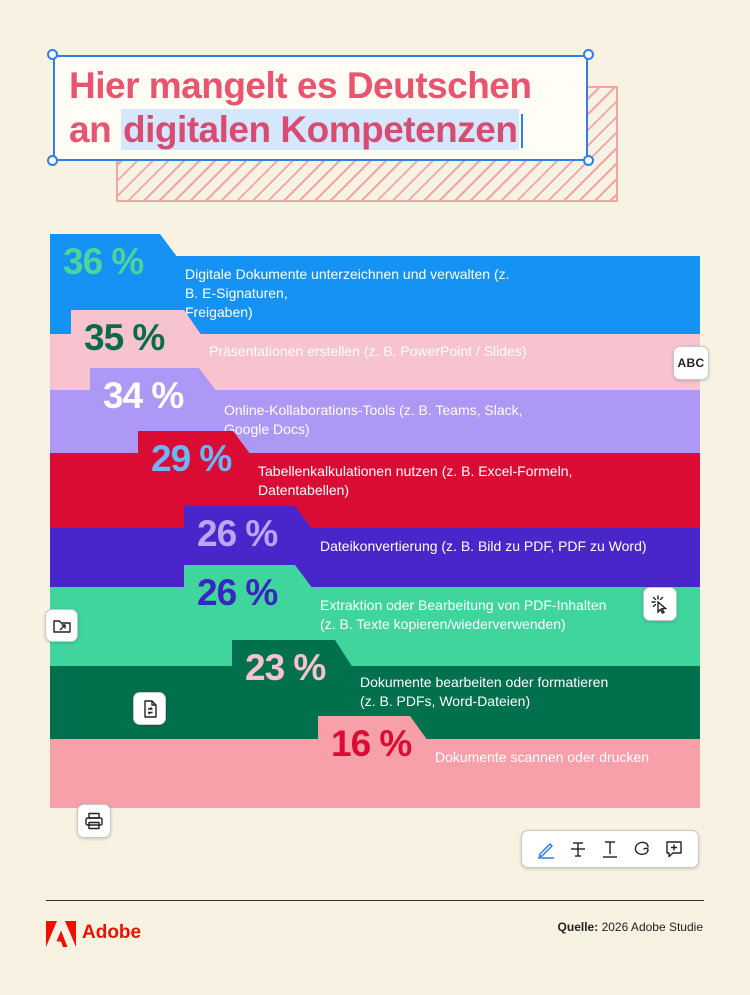  I want to click on resize-handle-bottom-left, so click(52, 160).